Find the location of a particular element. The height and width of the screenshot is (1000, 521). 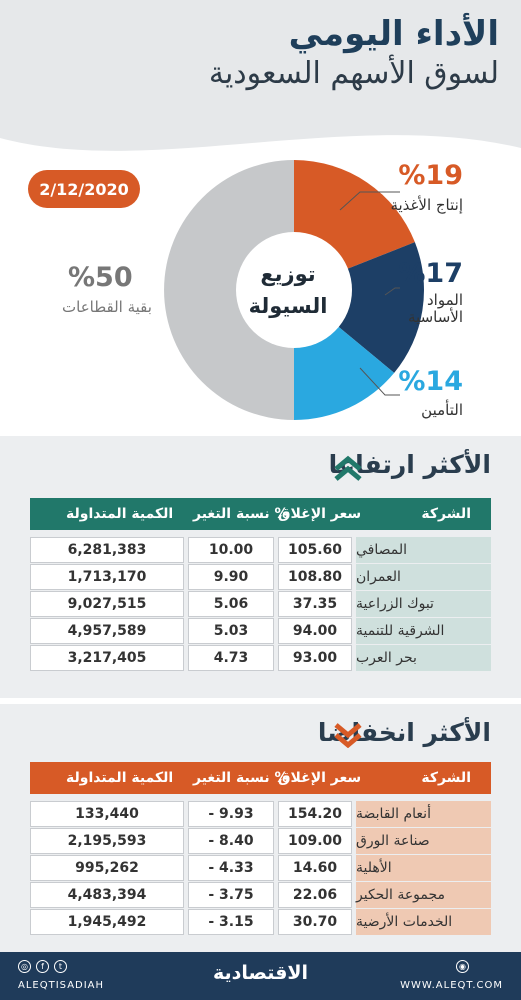

losers-company-cell: مجموعة الحكير is located at coordinates (423, 895).